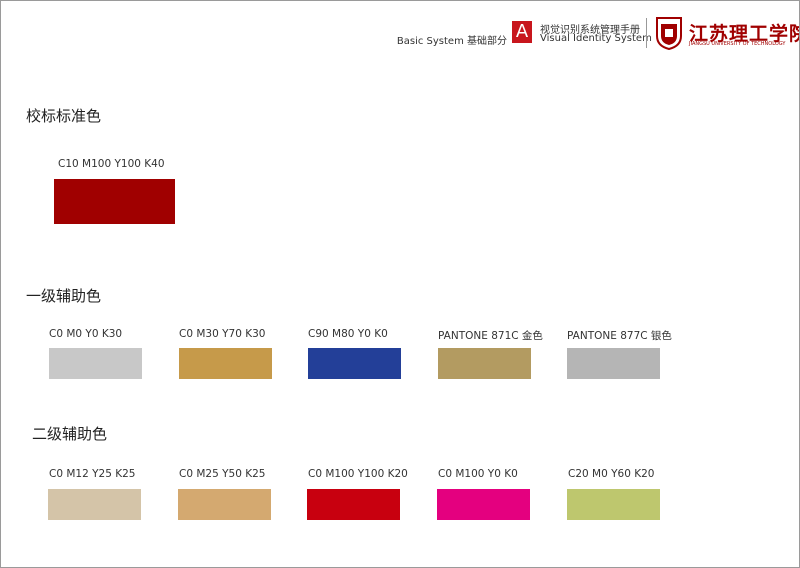  What do you see at coordinates (490, 336) in the screenshot?
I see `swatch-label: PANTONE 871C 金色` at bounding box center [490, 336].